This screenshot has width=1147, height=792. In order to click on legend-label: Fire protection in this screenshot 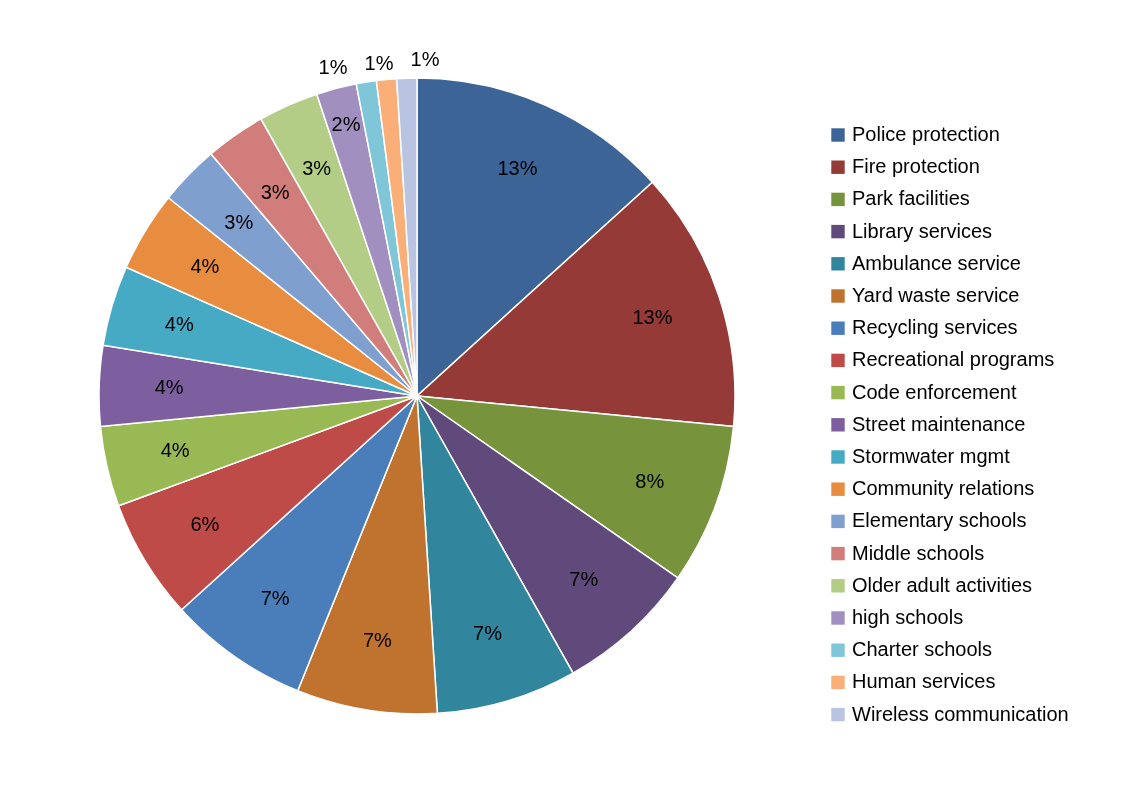, I will do `click(916, 166)`.